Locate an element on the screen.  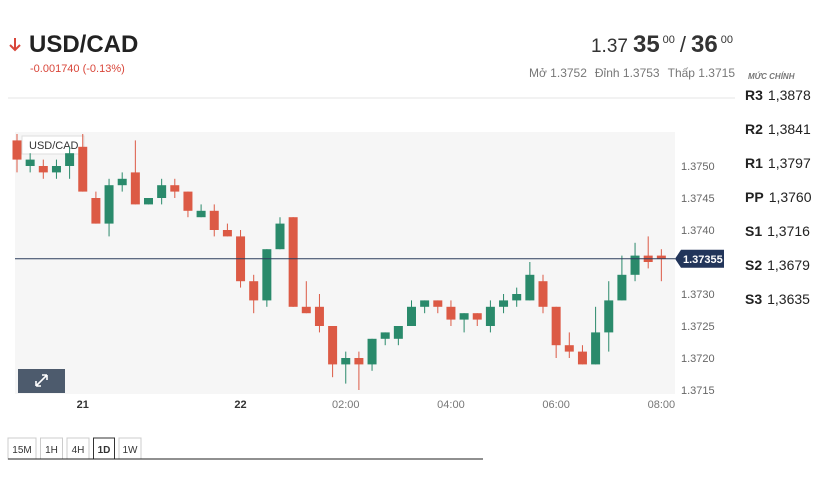
pivot-row: S2 1,3679 is located at coordinates (777, 265).